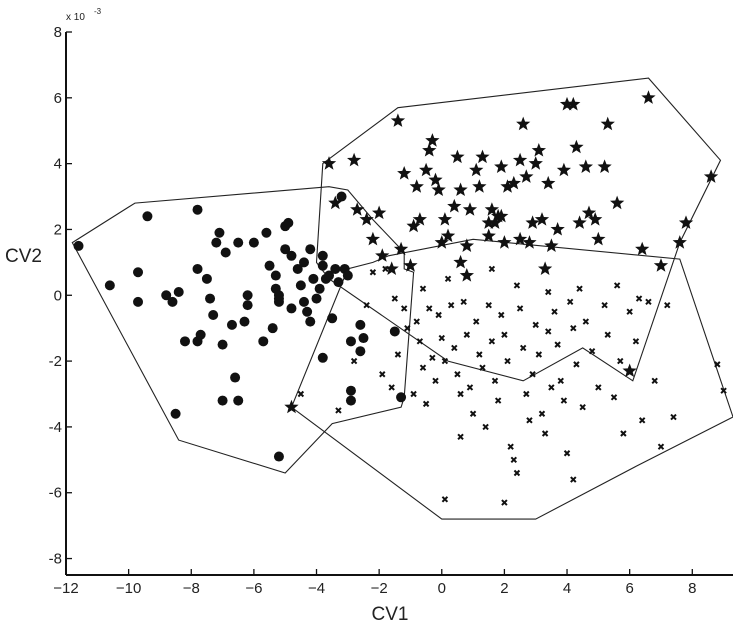 The width and height of the screenshot is (733, 632). What do you see at coordinates (253, 588) in the screenshot?
I see `x-tick-label: −6` at bounding box center [253, 588].